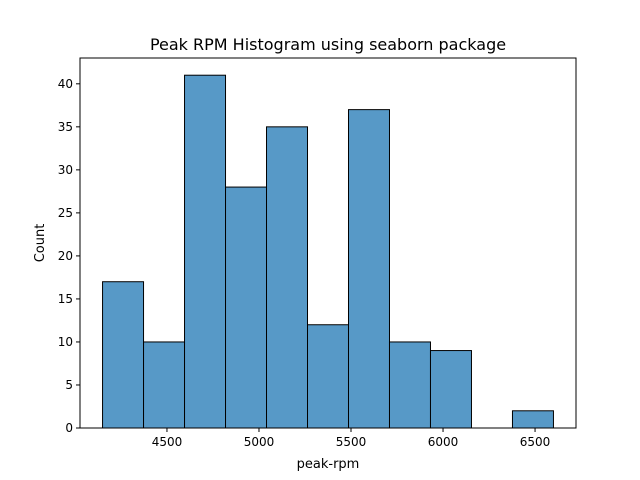  What do you see at coordinates (535, 442) in the screenshot?
I see `x-tick-label: 6500` at bounding box center [535, 442].